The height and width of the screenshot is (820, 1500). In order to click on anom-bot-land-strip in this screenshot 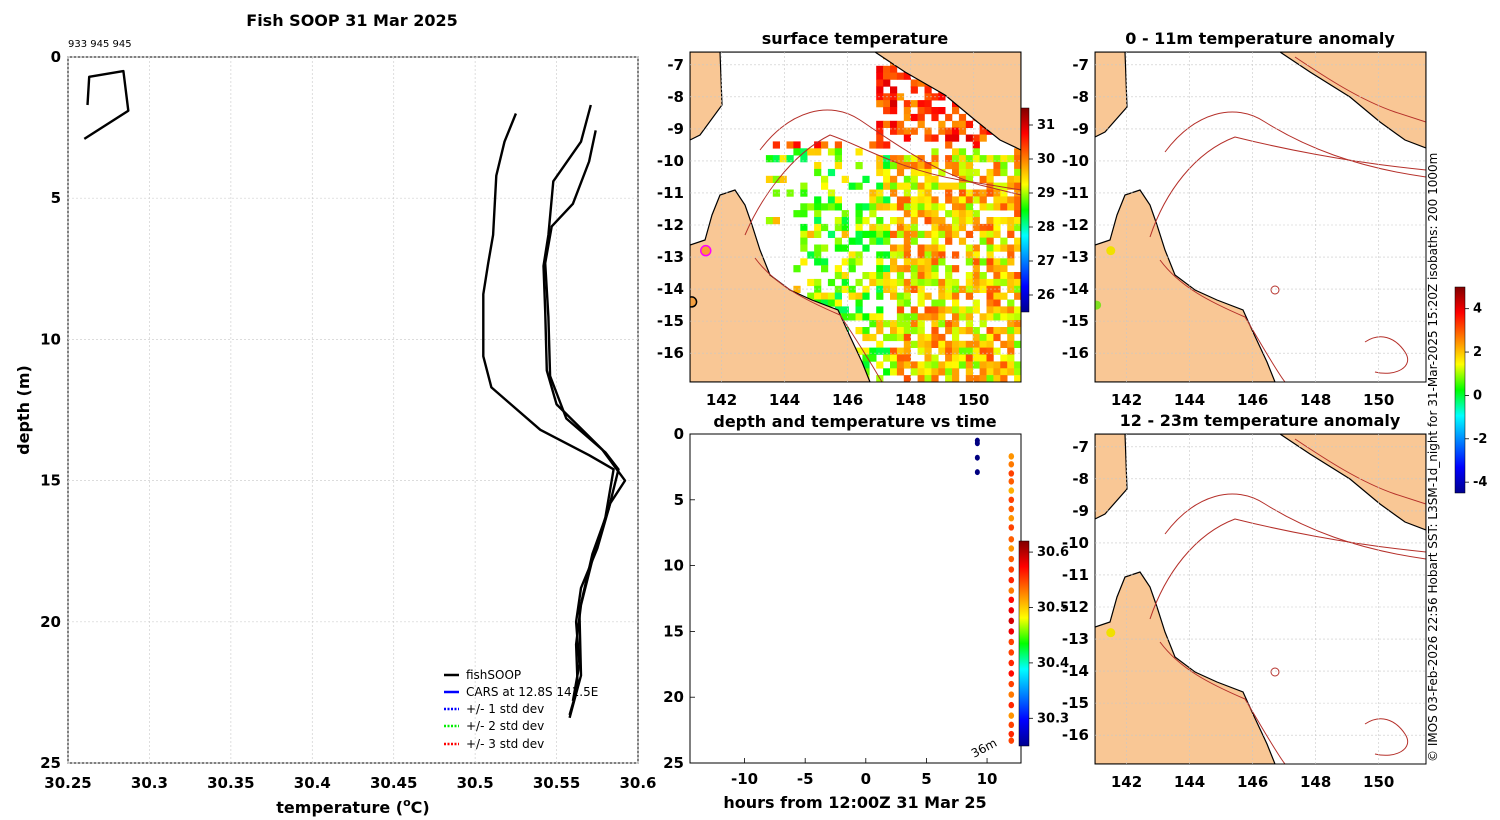, I will do `click(1111, 477)`.